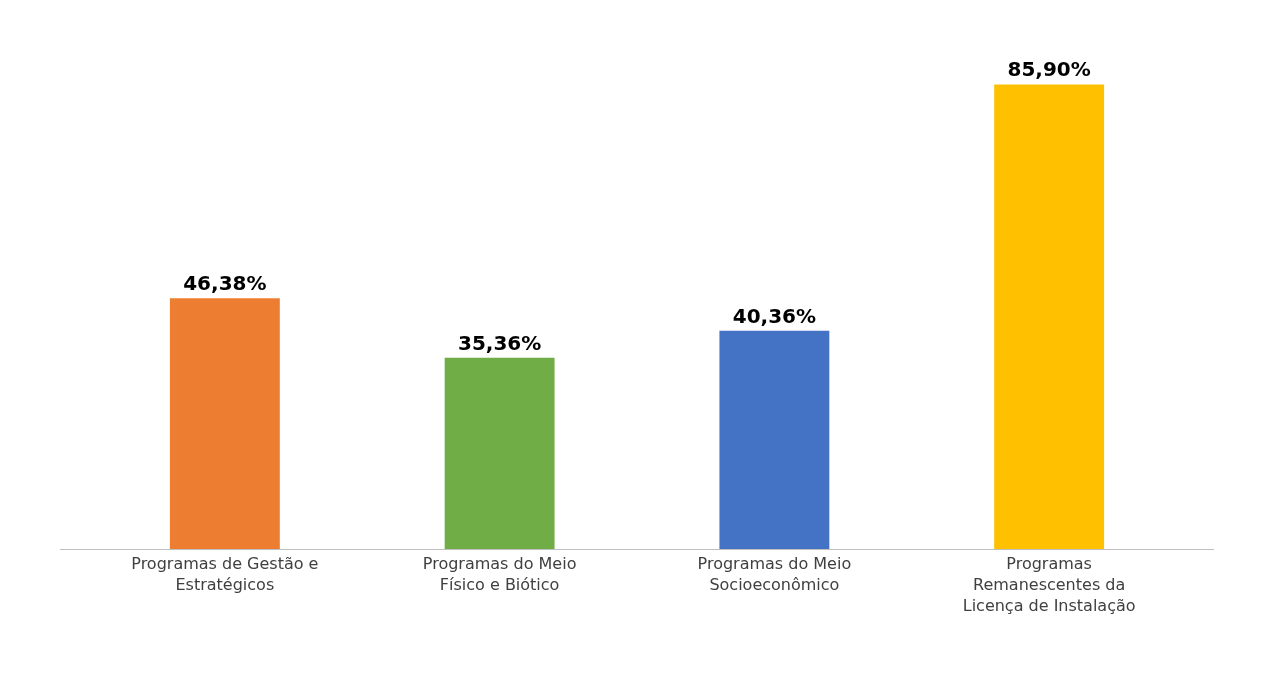 This screenshot has height=679, width=1274. I want to click on data-label: 40,36%, so click(774, 315).